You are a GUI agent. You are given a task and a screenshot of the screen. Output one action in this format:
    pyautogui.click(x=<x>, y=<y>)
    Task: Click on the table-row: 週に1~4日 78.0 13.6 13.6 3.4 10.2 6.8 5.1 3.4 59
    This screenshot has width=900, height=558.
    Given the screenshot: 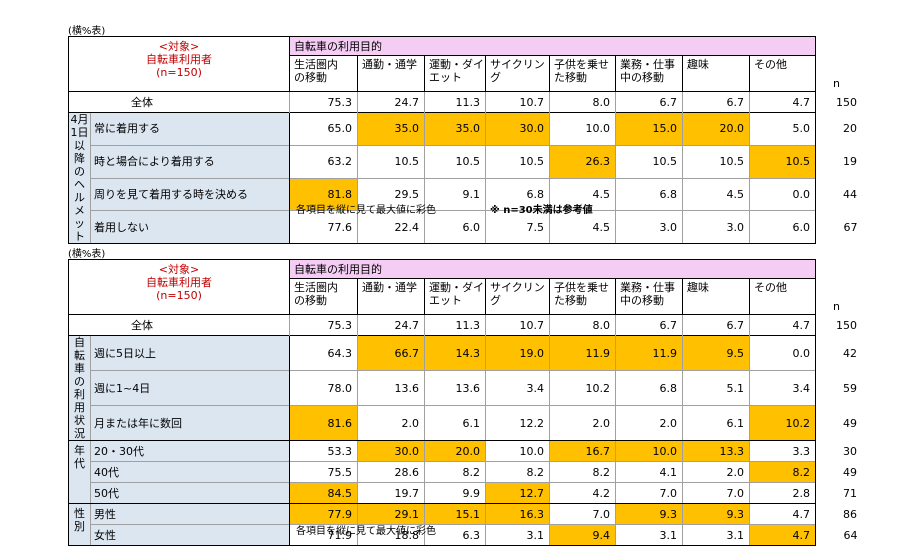 What is the action you would take?
    pyautogui.click(x=463, y=388)
    